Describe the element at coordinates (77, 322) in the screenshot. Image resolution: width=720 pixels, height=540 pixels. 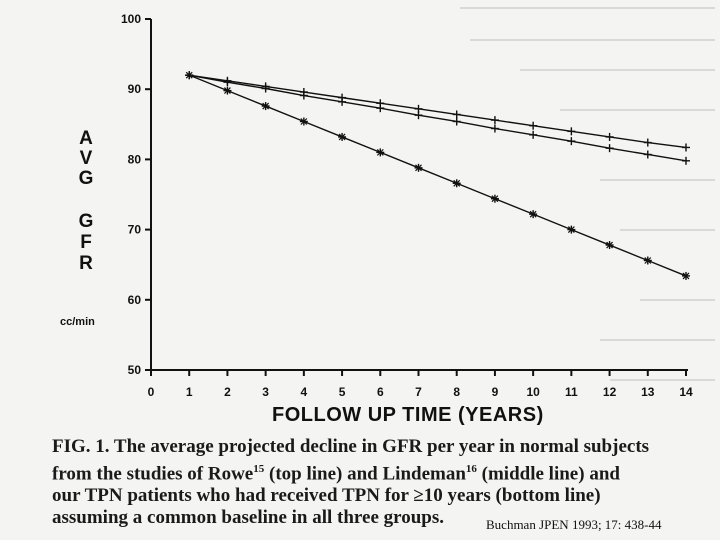
I see `y-unit-label: cc/min` at that location.